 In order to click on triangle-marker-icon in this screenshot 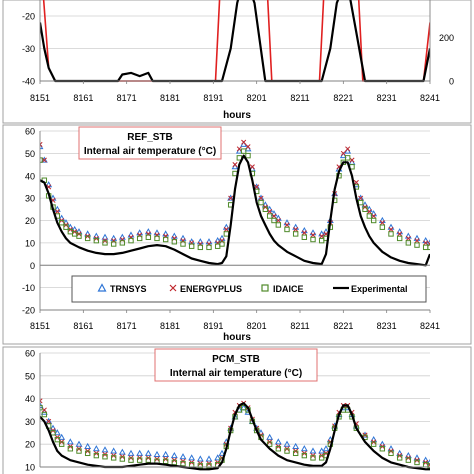, I will do `click(102, 287)`.